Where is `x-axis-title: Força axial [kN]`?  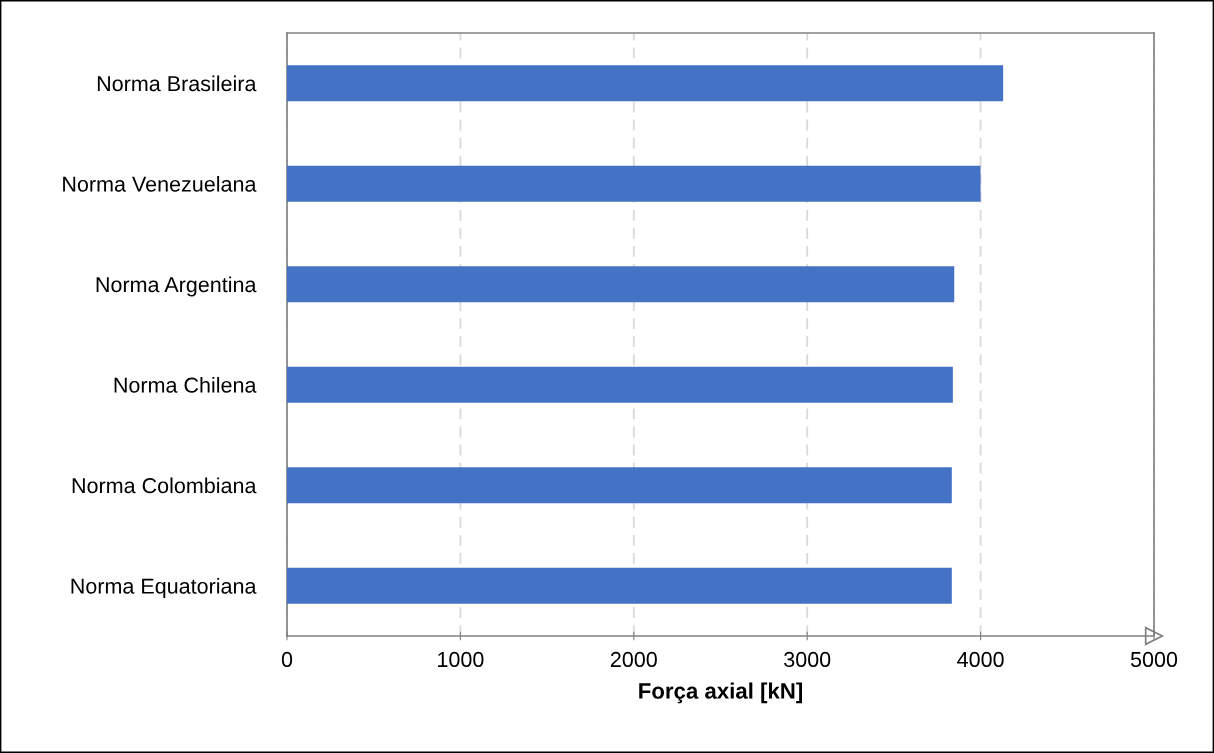 x-axis-title: Força axial [kN] is located at coordinates (721, 693).